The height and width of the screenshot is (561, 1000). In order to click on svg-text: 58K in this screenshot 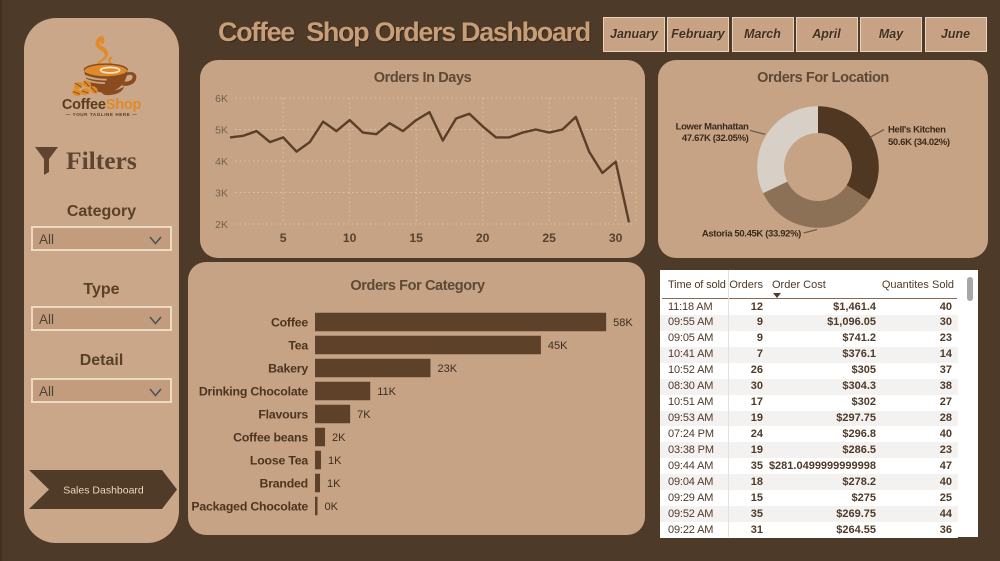, I will do `click(623, 323)`.